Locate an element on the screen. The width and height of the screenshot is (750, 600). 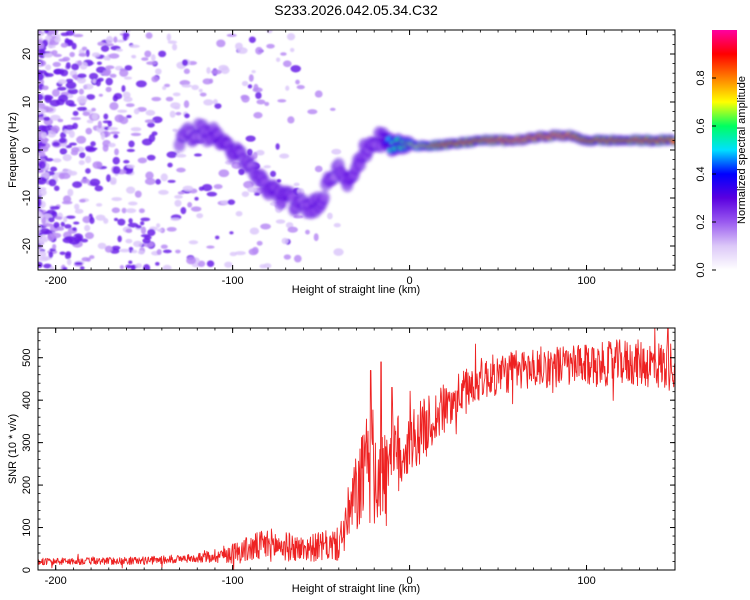
snr-x-label: Height of straight line (km) is located at coordinates (356, 589).